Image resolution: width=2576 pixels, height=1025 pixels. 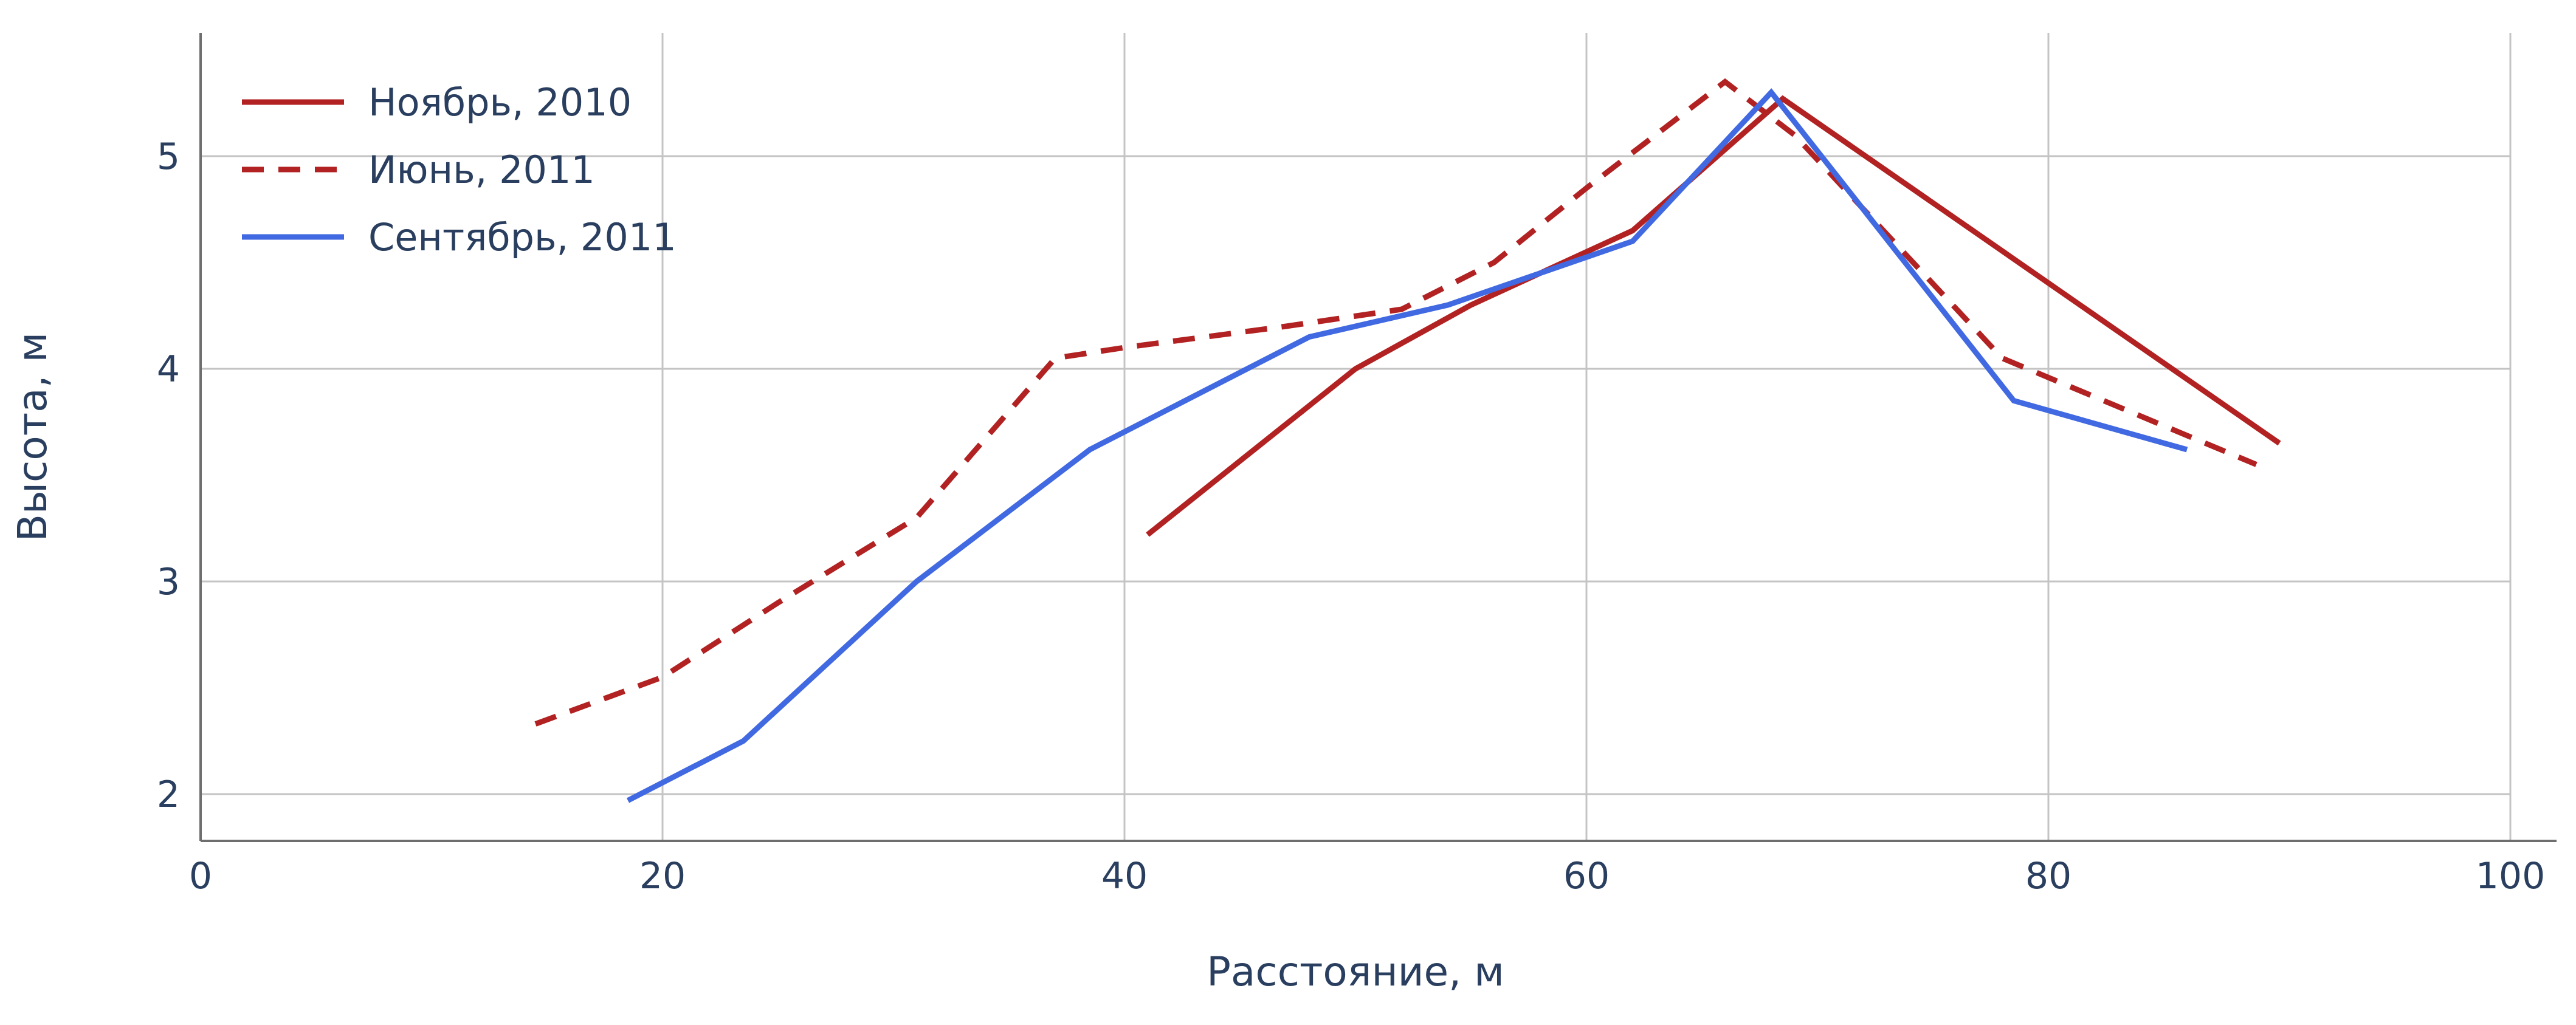 What do you see at coordinates (168, 156) in the screenshot?
I see `y-tick-label: 5` at bounding box center [168, 156].